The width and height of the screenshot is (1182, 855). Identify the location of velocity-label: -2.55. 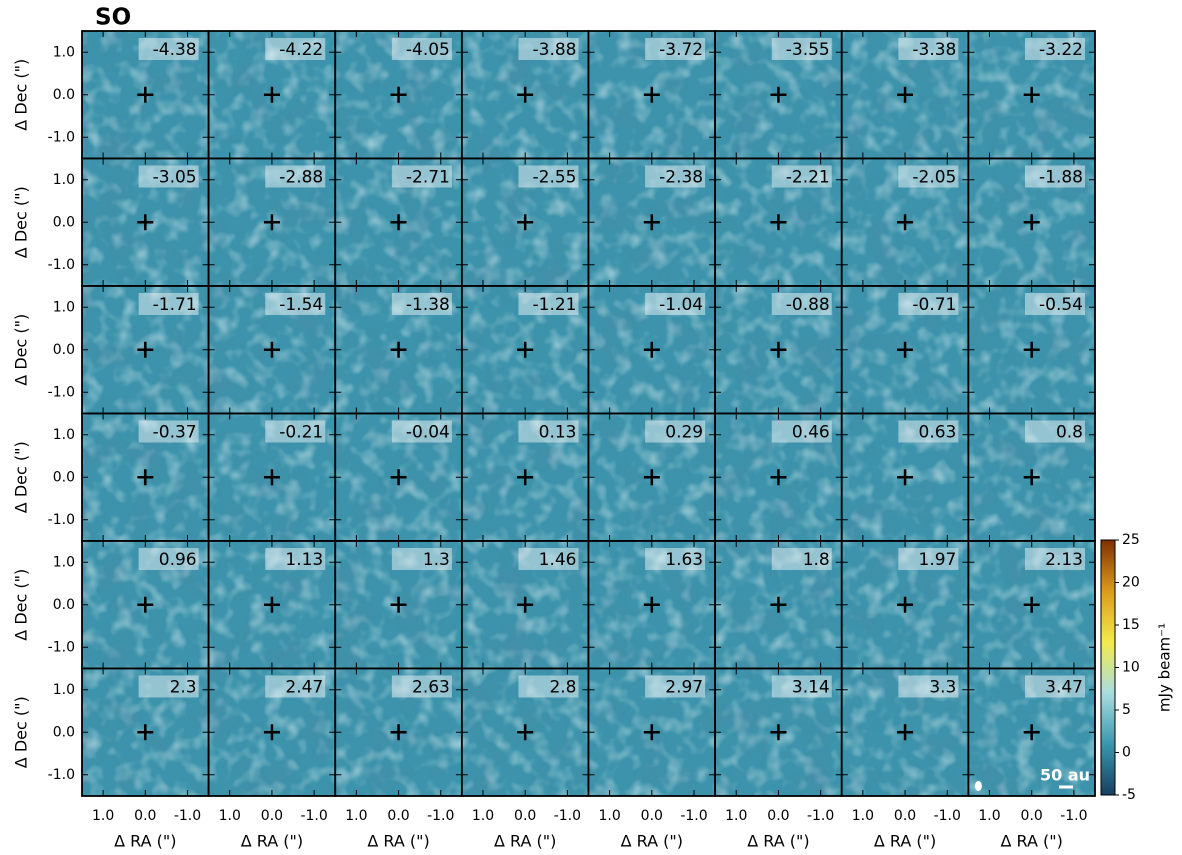
(555, 178).